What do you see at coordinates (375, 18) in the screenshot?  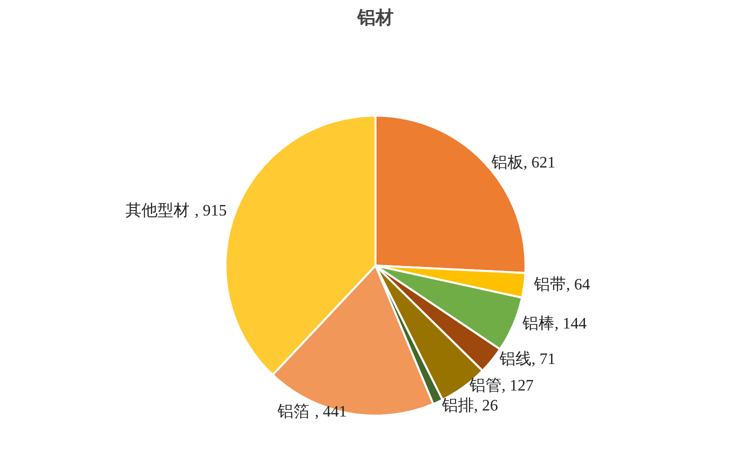 I see `chart-title: 铝材` at bounding box center [375, 18].